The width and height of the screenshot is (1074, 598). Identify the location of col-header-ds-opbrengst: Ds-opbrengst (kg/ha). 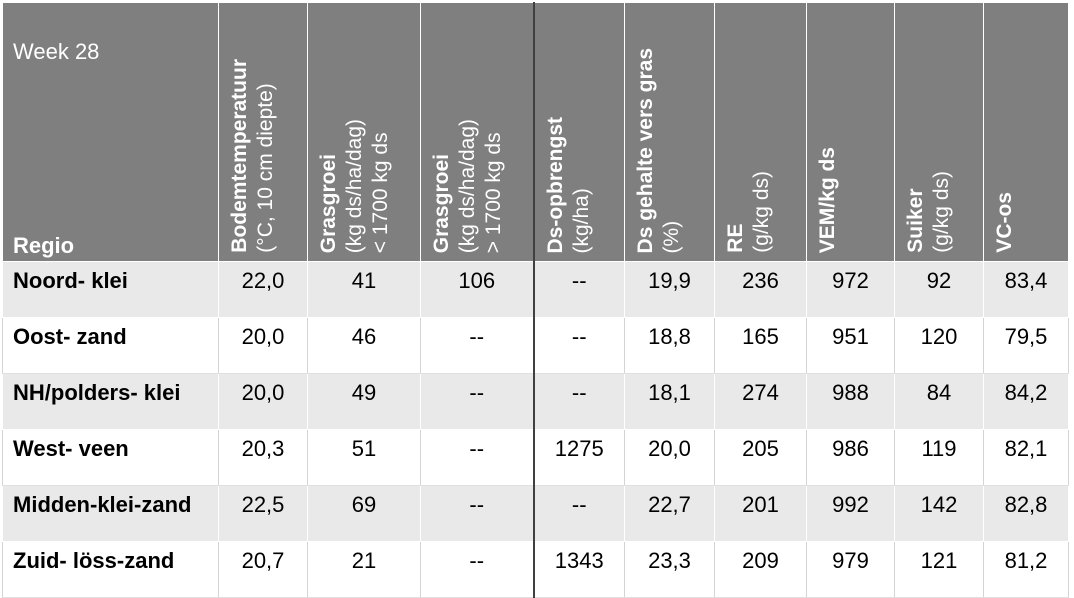
(578, 132).